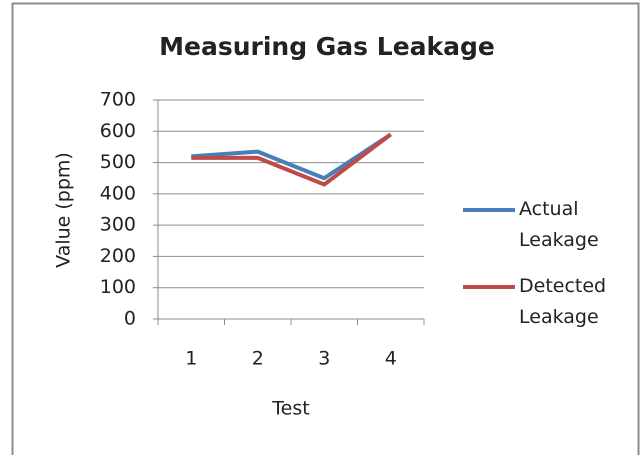 Image resolution: width=641 pixels, height=455 pixels. What do you see at coordinates (563, 301) in the screenshot?
I see `legend-label: Detected Leakage` at bounding box center [563, 301].